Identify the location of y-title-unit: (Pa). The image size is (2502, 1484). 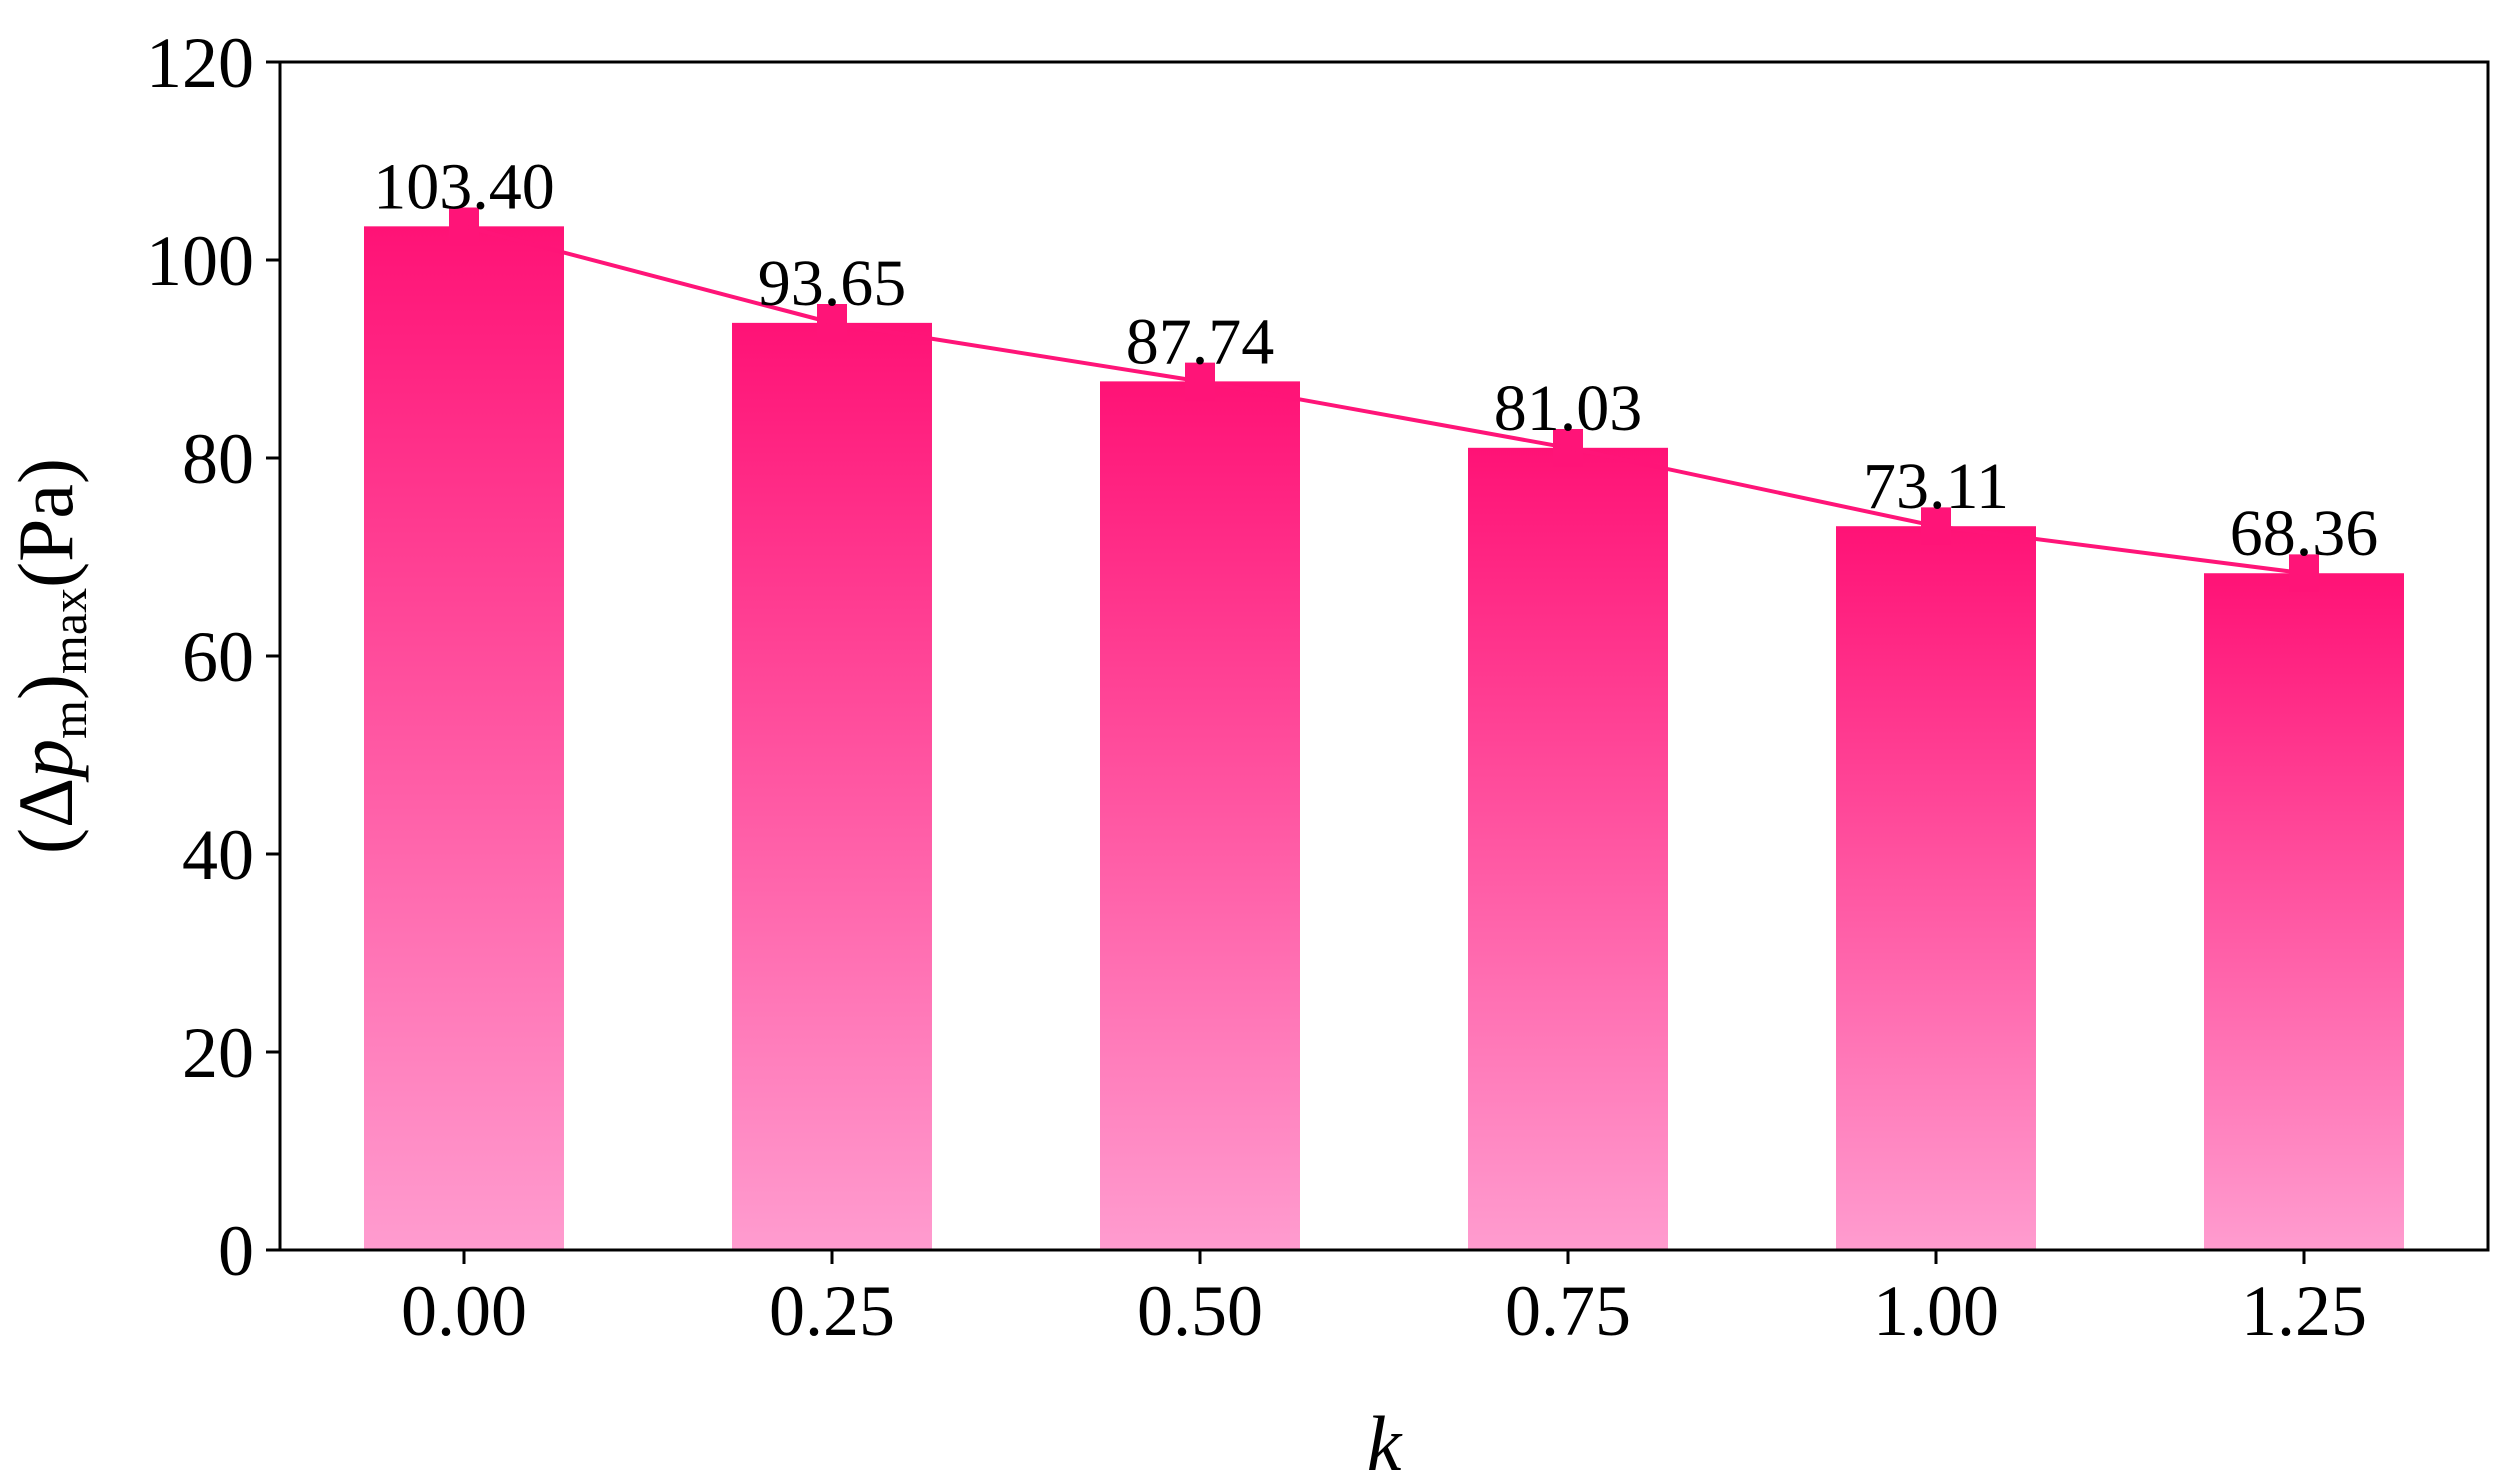
(45, 523).